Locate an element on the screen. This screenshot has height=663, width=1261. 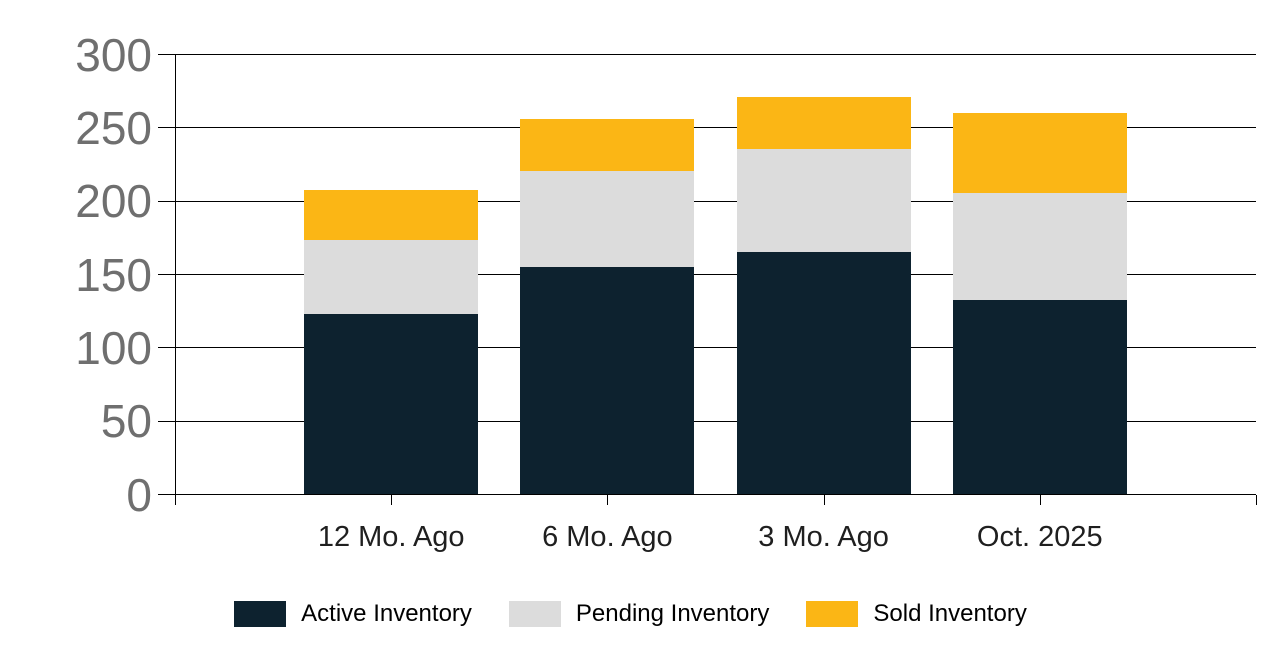
x-axis-category-label: Oct. 2025 is located at coordinates (1039, 537).